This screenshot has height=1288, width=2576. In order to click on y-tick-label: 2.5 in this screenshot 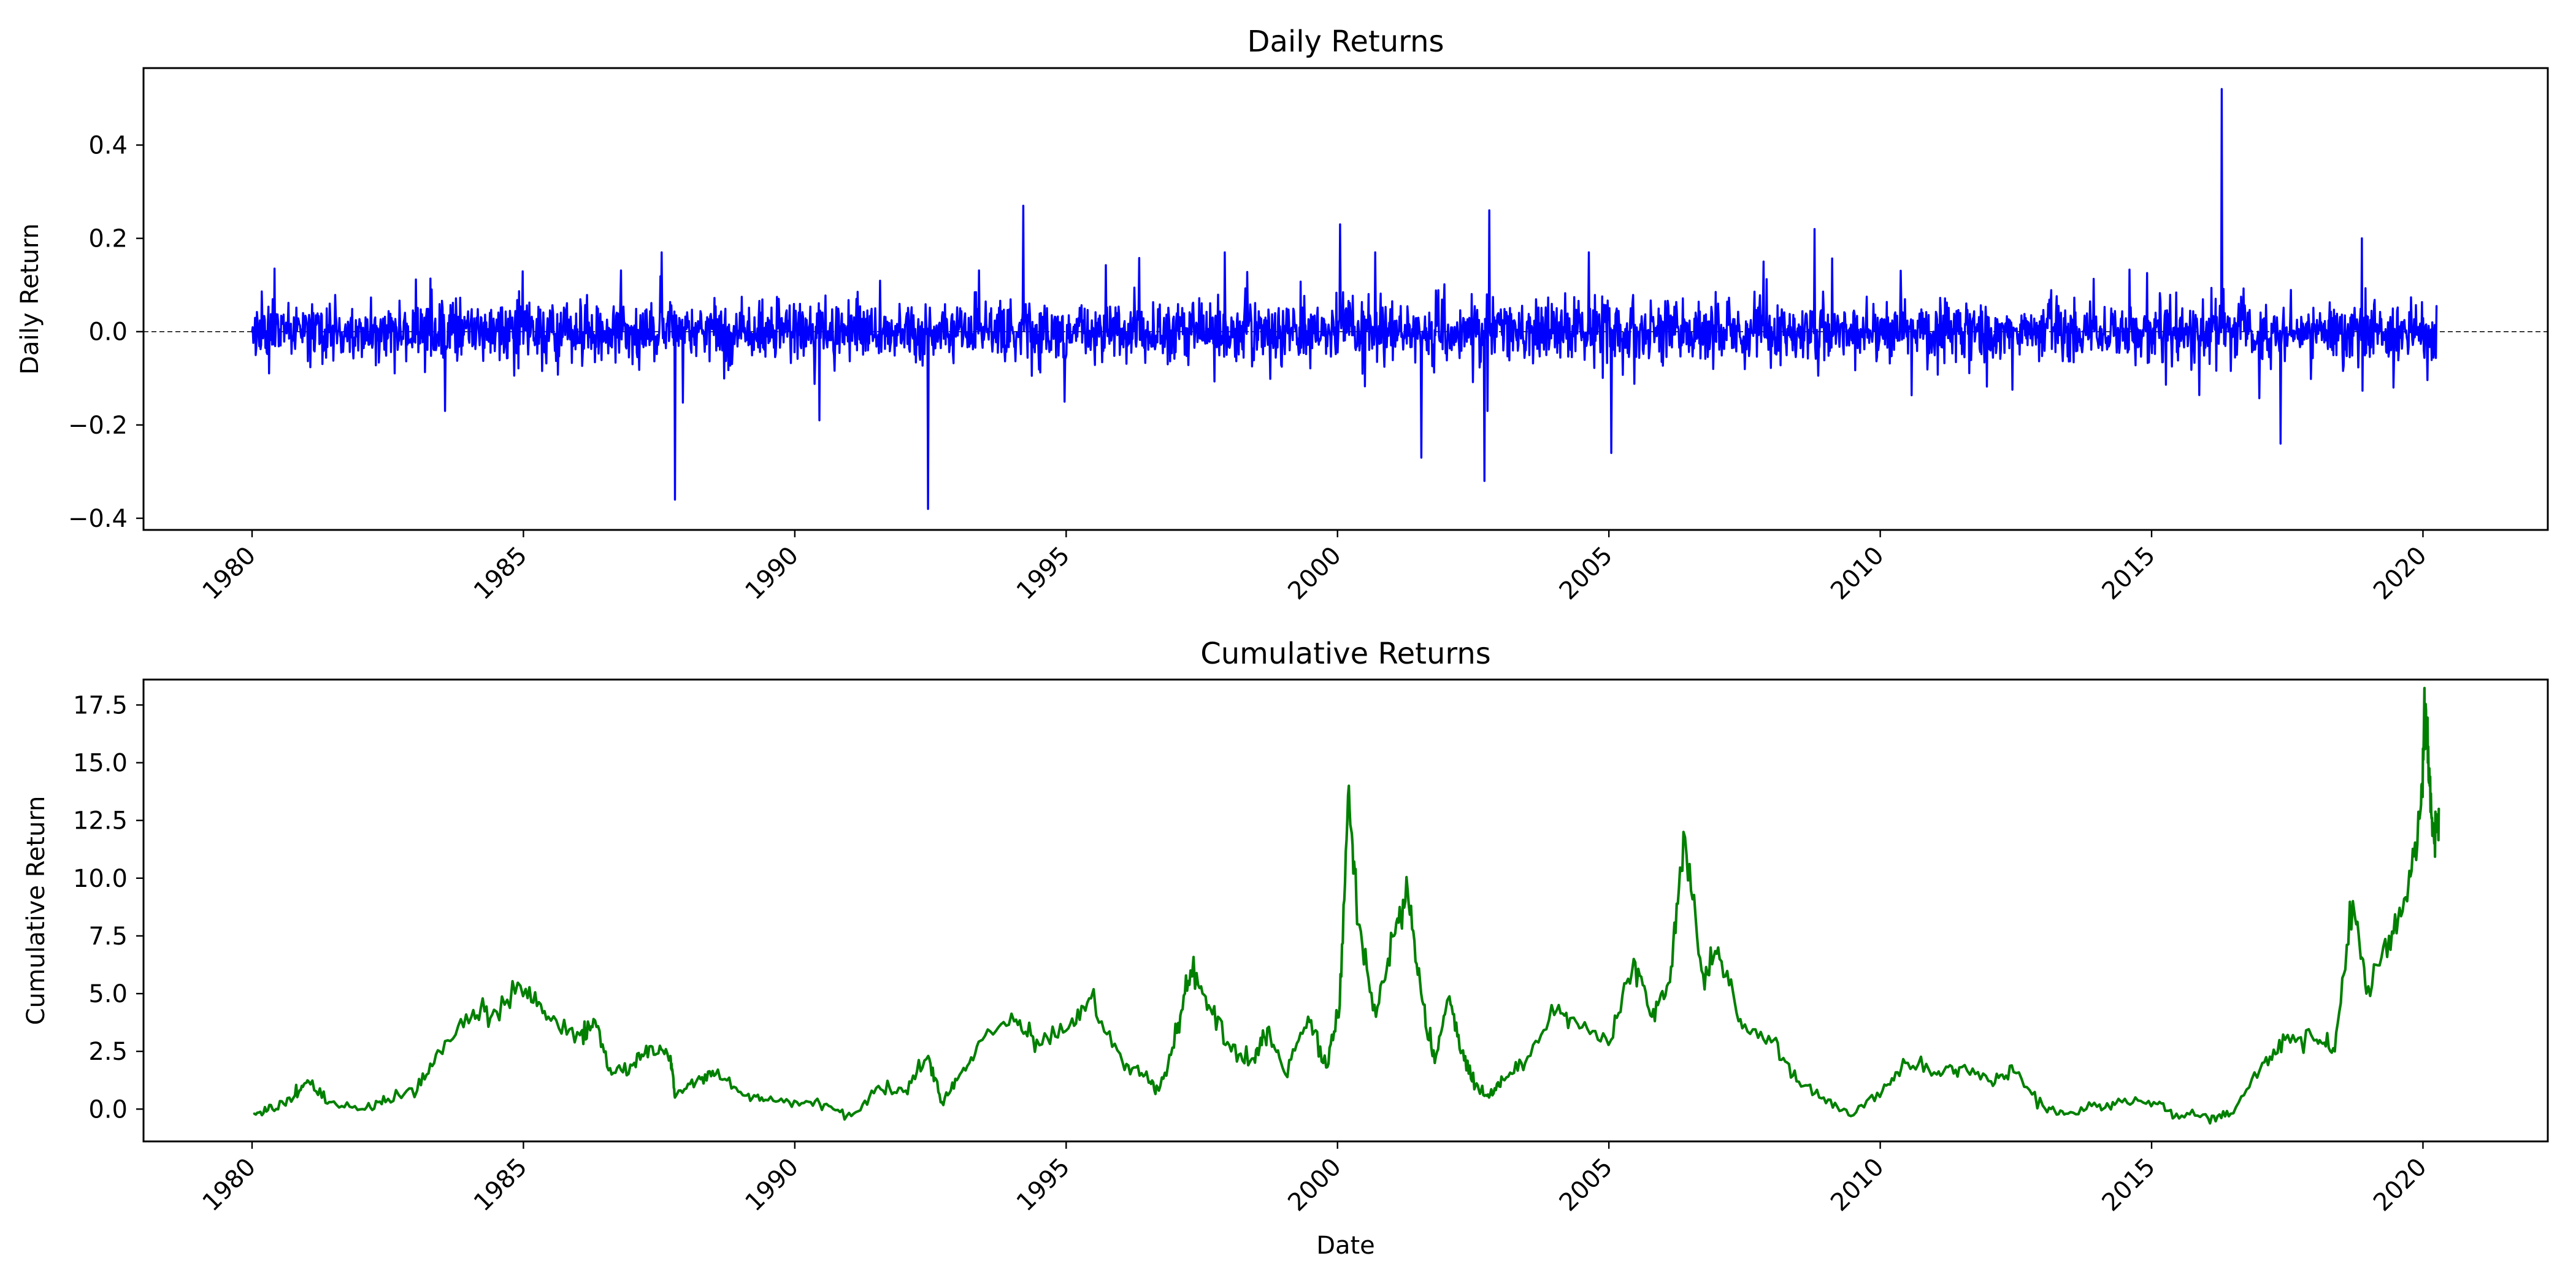, I will do `click(108, 1052)`.